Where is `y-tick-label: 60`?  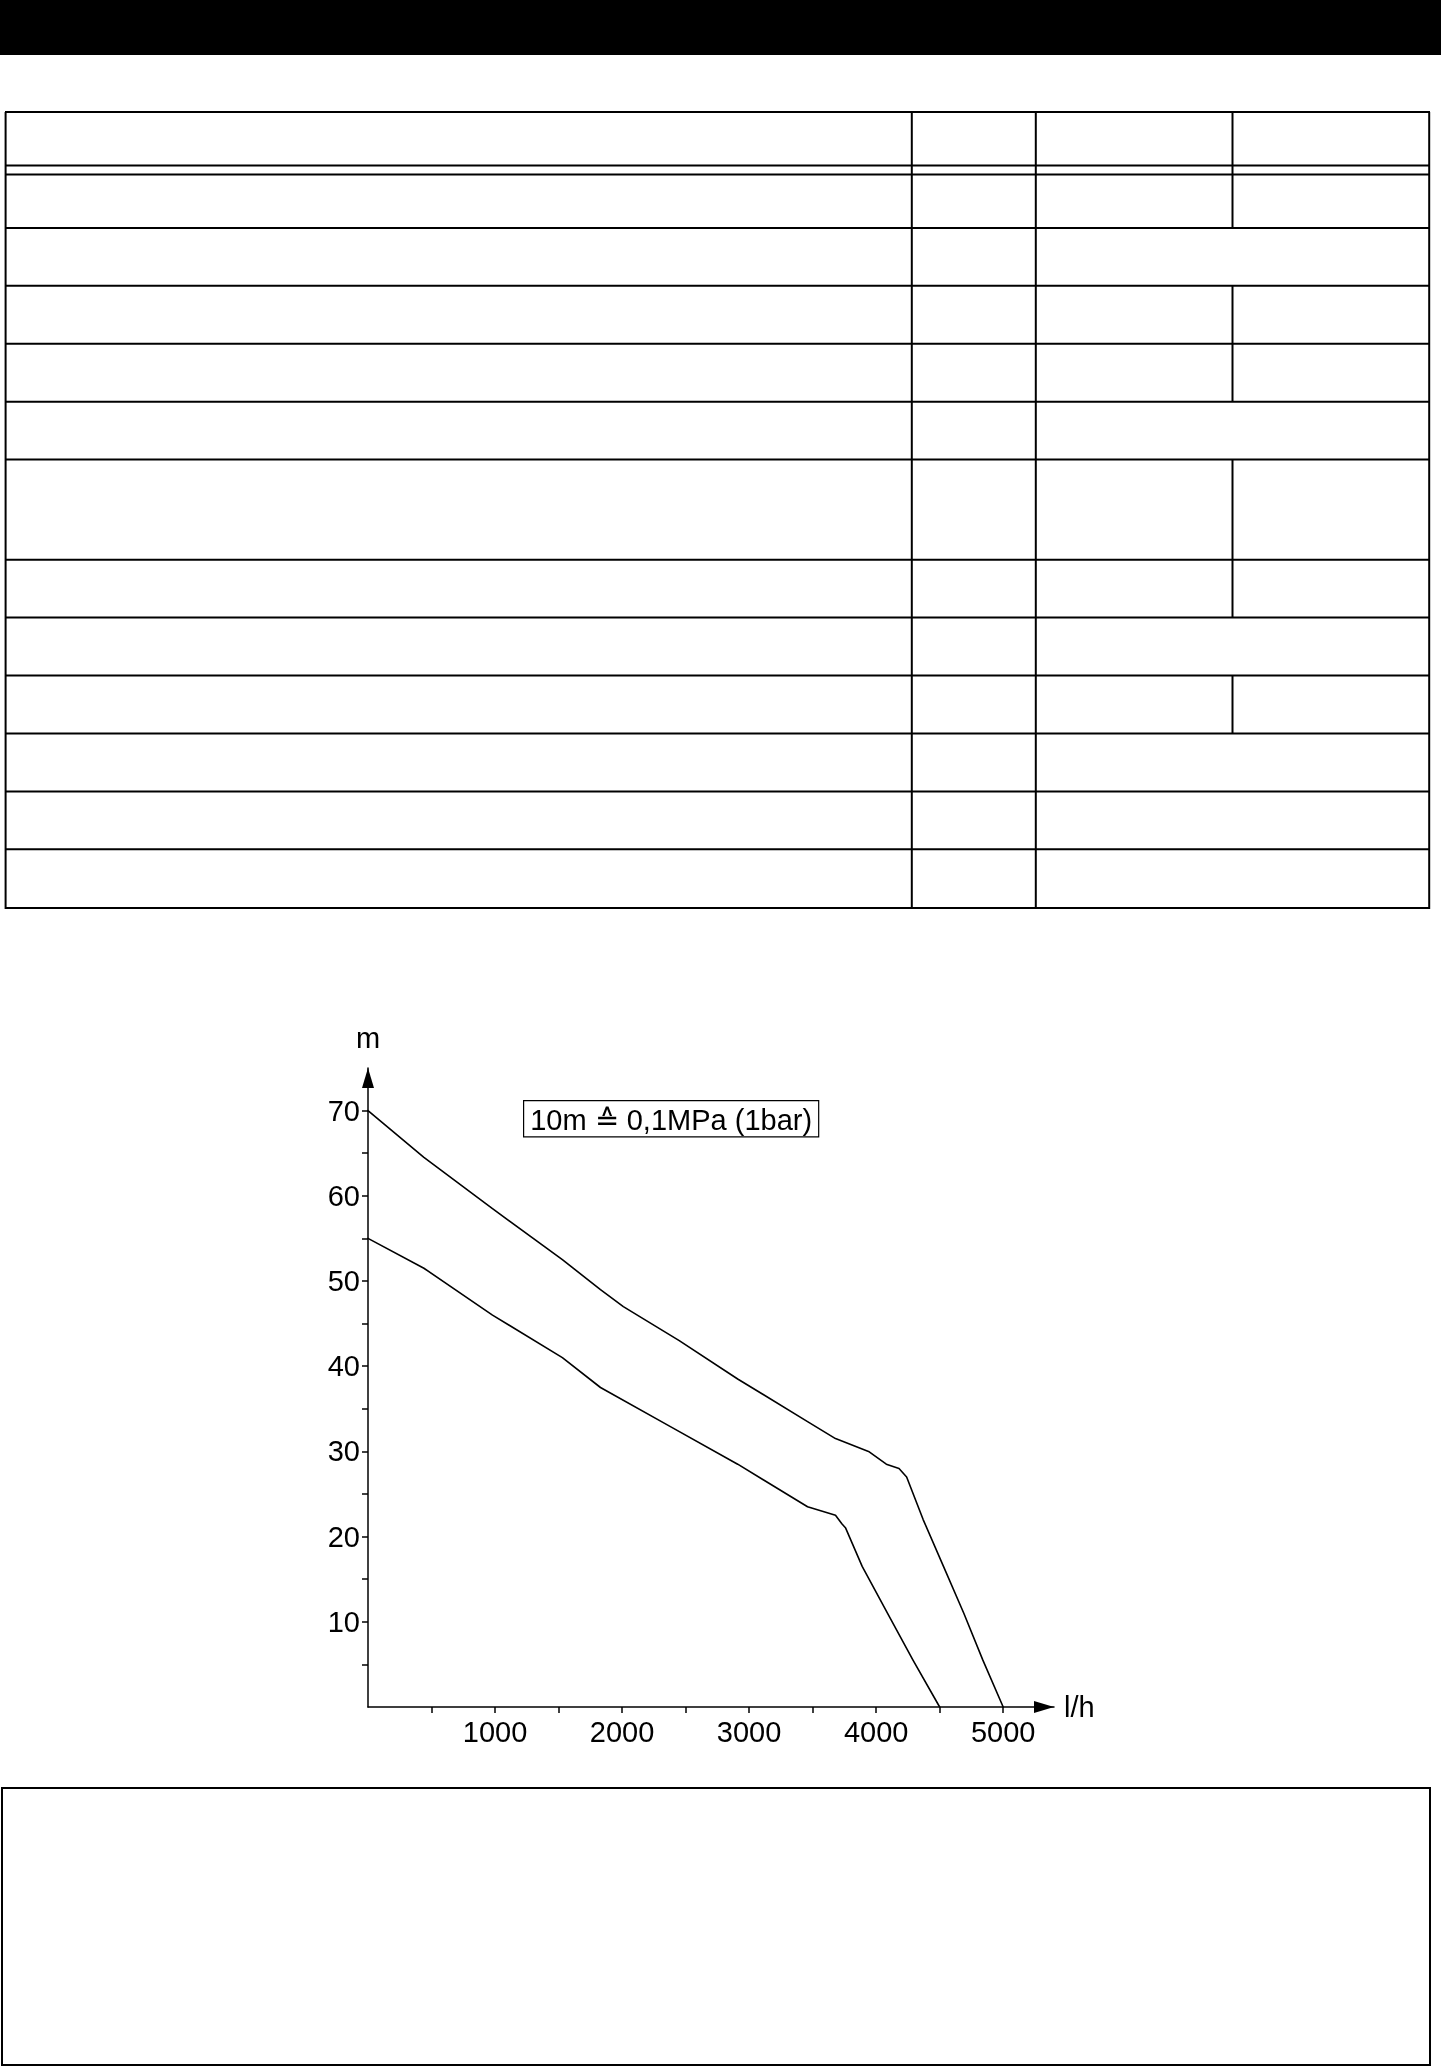
y-tick-label: 60 is located at coordinates (343, 1195).